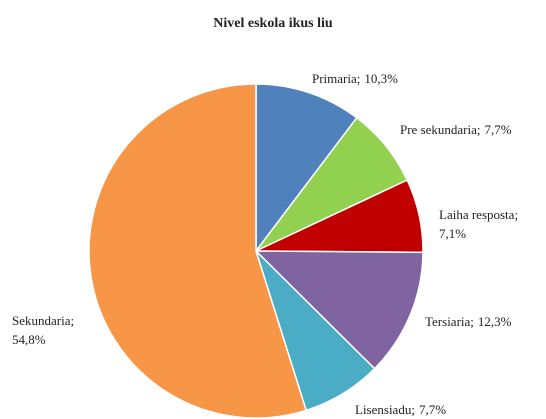 The image size is (546, 419). What do you see at coordinates (43, 330) in the screenshot?
I see `data-label: Sekundaria; 54,8%` at bounding box center [43, 330].